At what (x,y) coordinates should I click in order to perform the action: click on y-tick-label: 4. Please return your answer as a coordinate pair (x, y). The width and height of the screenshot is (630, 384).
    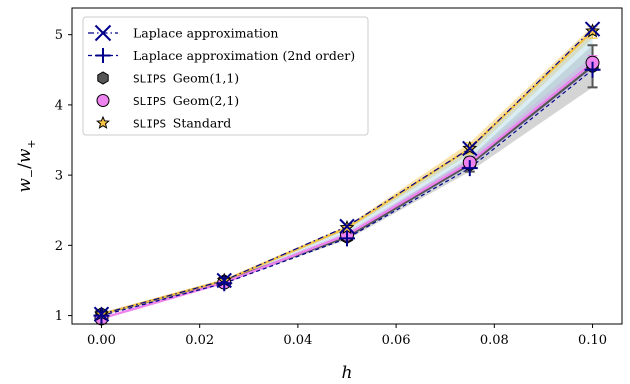
    Looking at the image, I should click on (59, 105).